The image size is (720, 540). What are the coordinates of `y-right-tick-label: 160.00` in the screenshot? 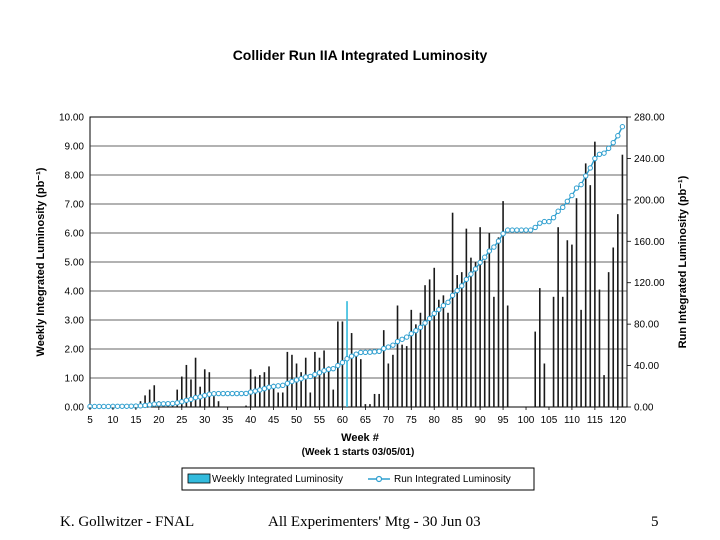 It's located at (649, 242).